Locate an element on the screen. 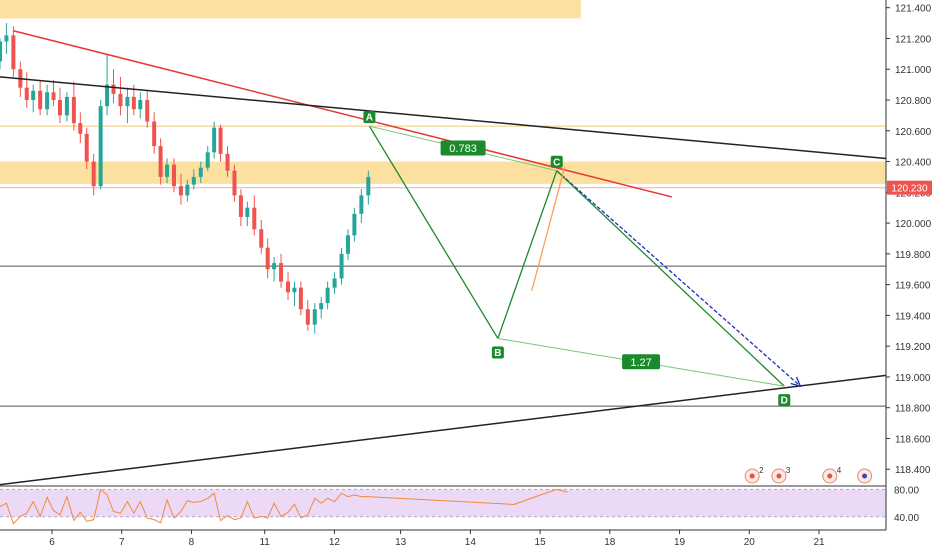  event-icon-globe-dot is located at coordinates (865, 476).